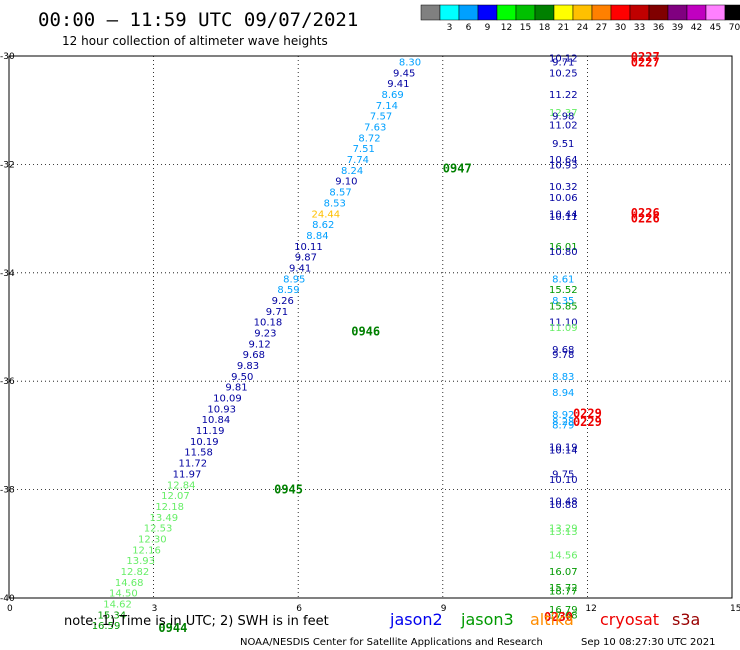  Describe the element at coordinates (164, 518) in the screenshot. I see `wave-height-point: 13.49` at that location.